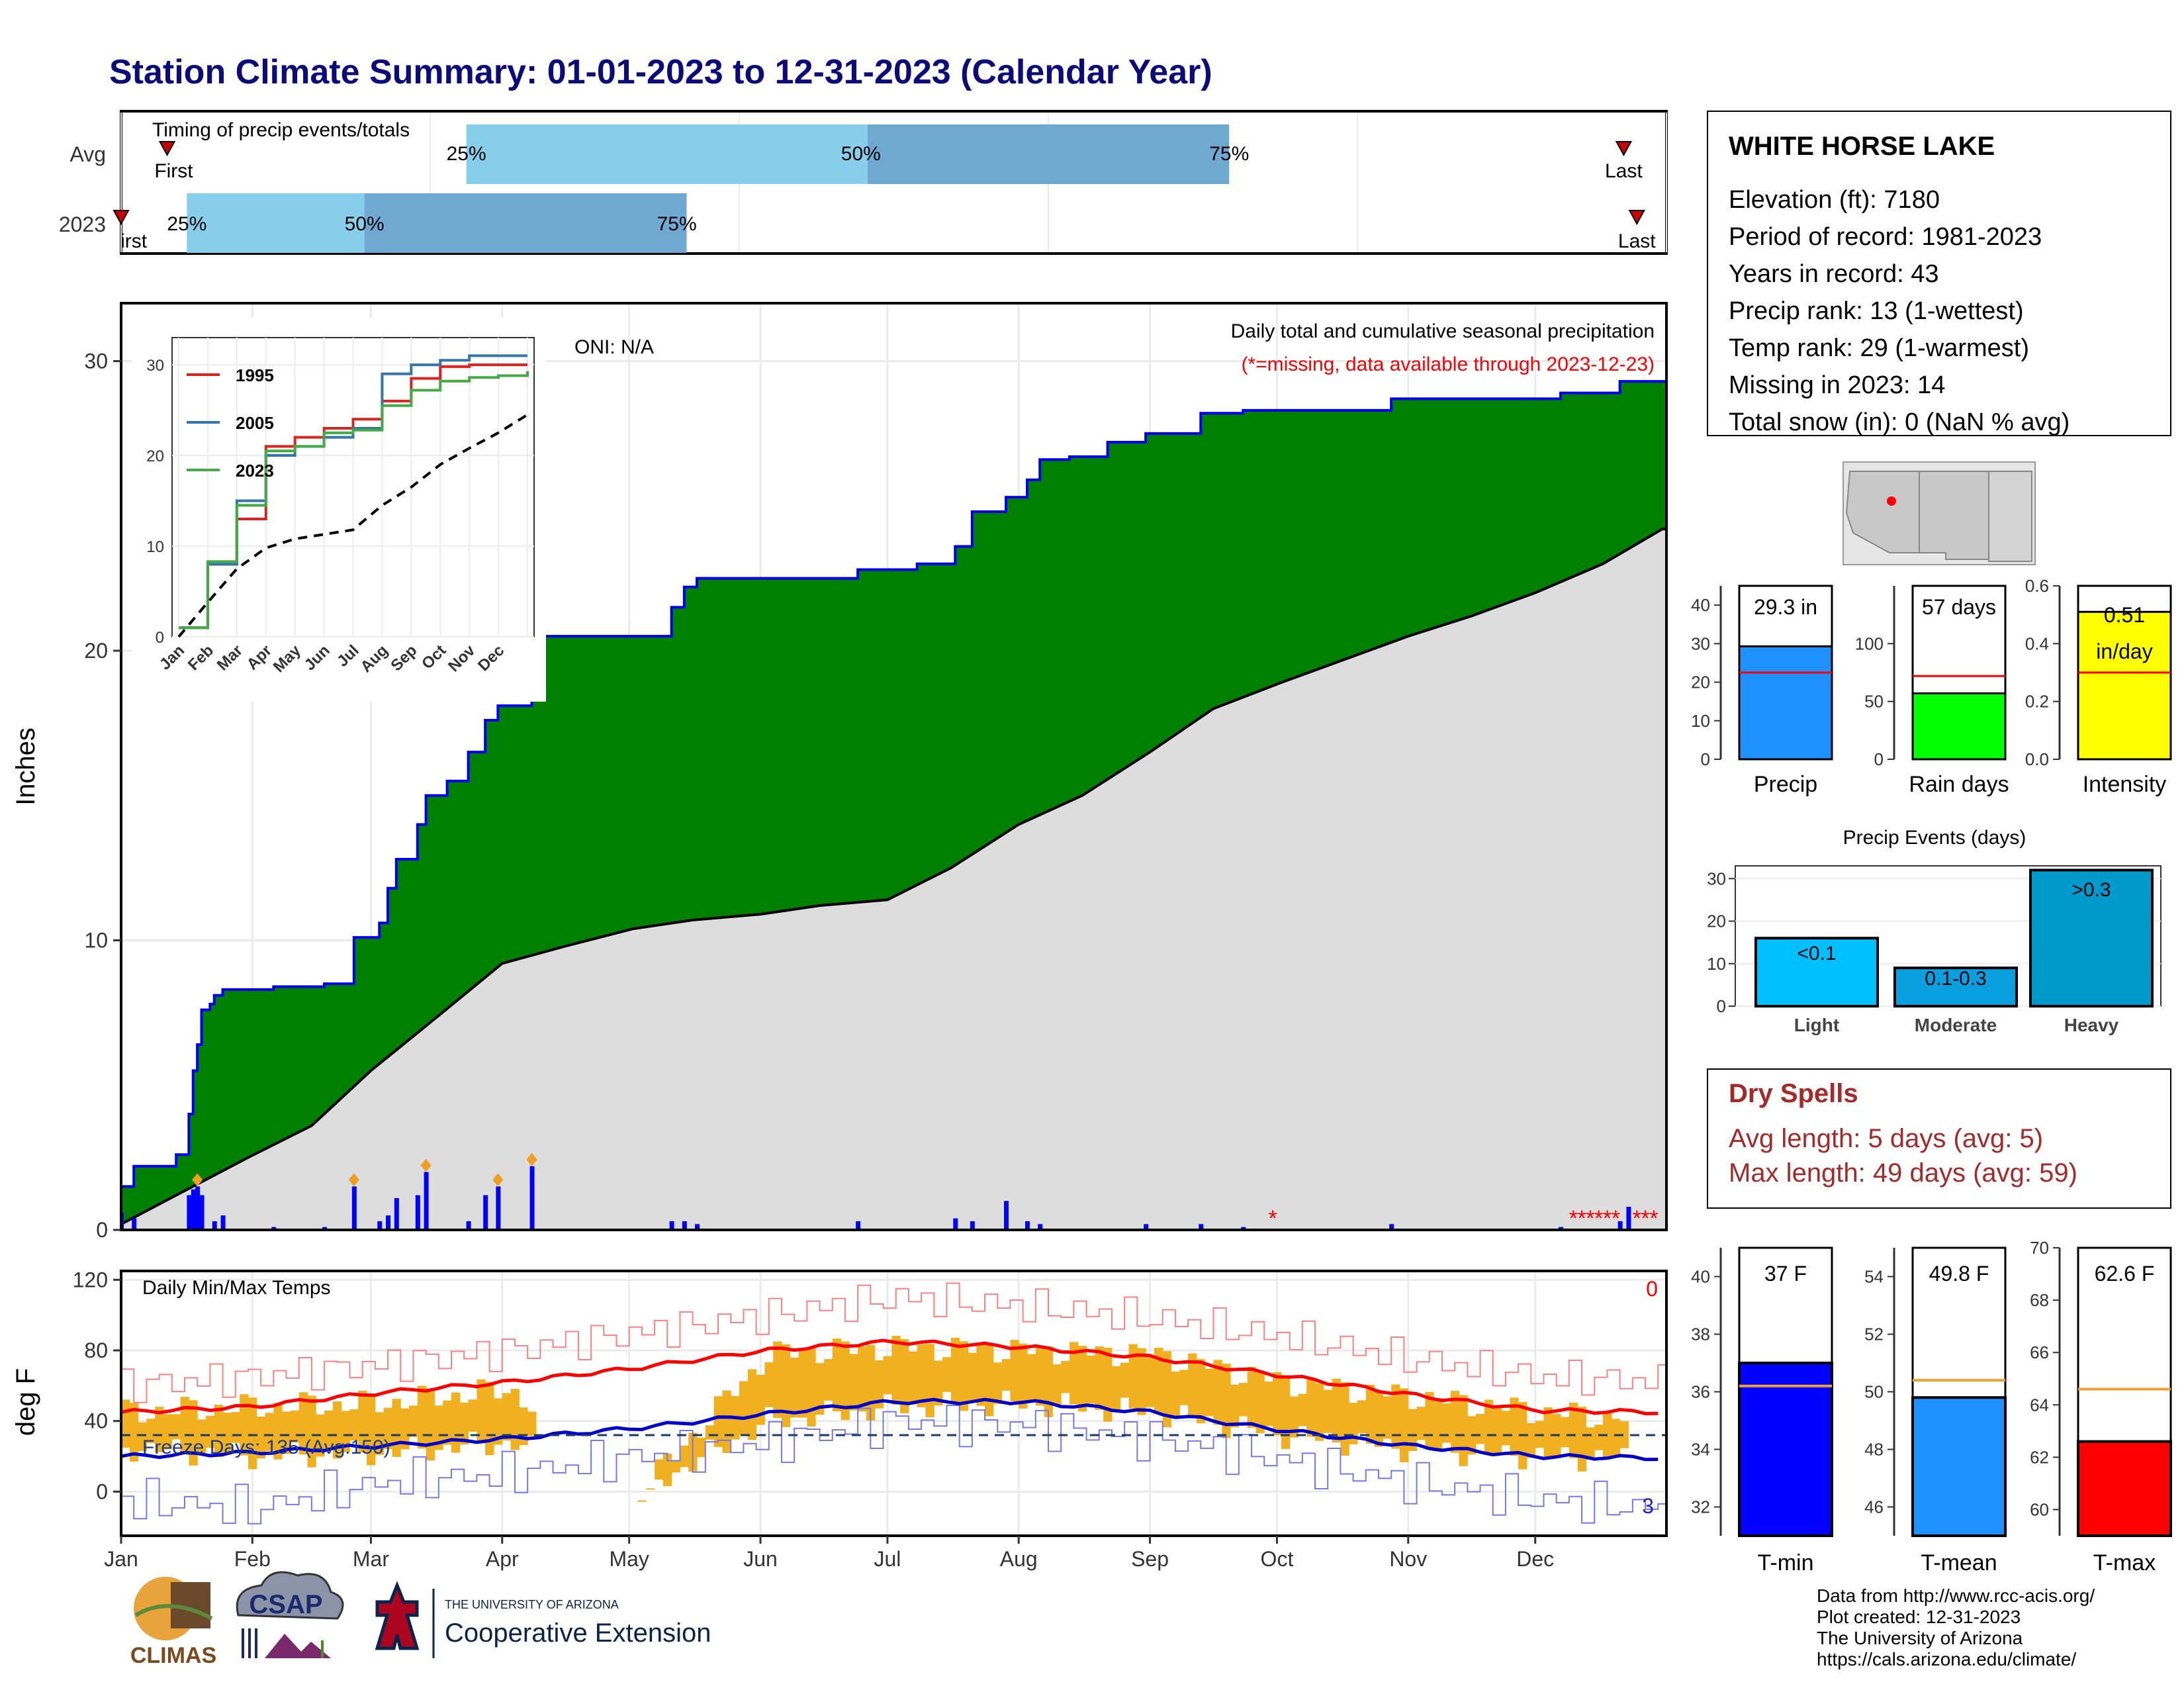 The image size is (2184, 1688). I want to click on events-ytick-label-1: 10, so click(1716, 964).